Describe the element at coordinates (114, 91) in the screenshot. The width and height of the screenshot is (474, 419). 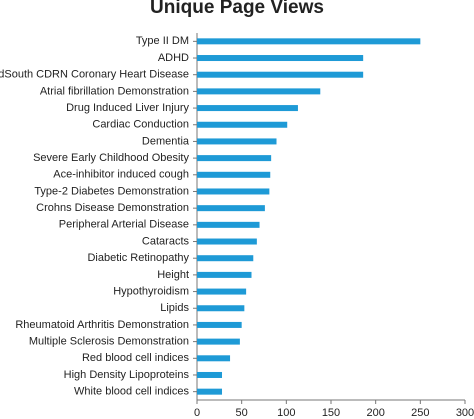
I see `y-tick-label: Atrial fibrillation Demonstration` at that location.